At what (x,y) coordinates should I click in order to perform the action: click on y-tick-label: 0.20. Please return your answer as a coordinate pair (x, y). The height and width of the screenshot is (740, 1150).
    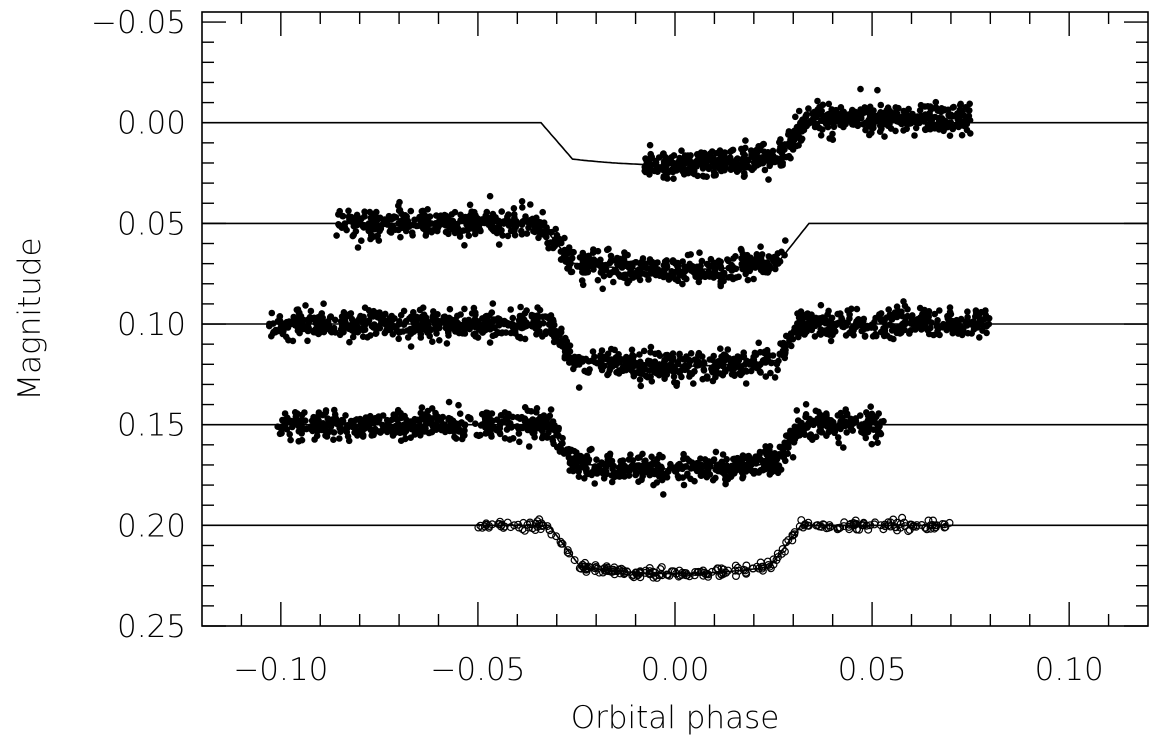
    Looking at the image, I should click on (151, 526).